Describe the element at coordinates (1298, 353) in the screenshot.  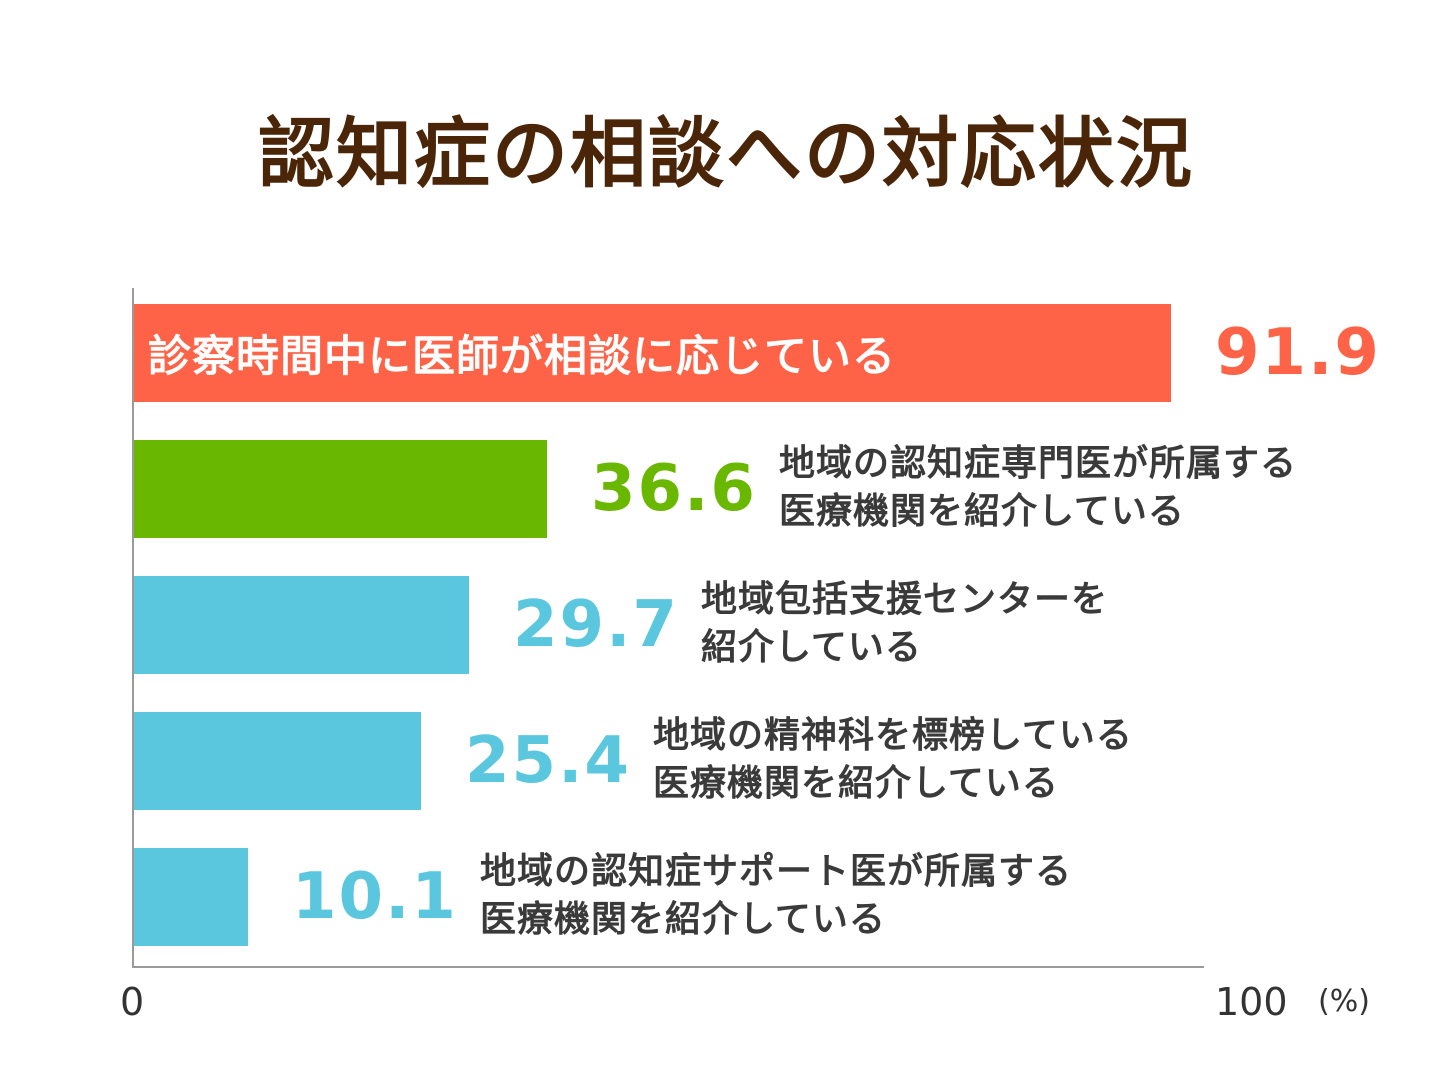
I see `value-label-0: 91.9` at that location.